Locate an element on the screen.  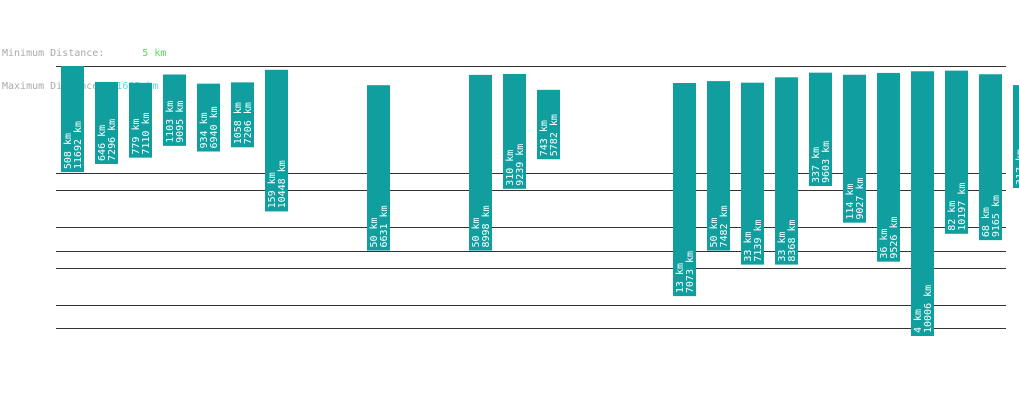
distance-bar-group: 50 km 7482 km is located at coordinates (718, 166).